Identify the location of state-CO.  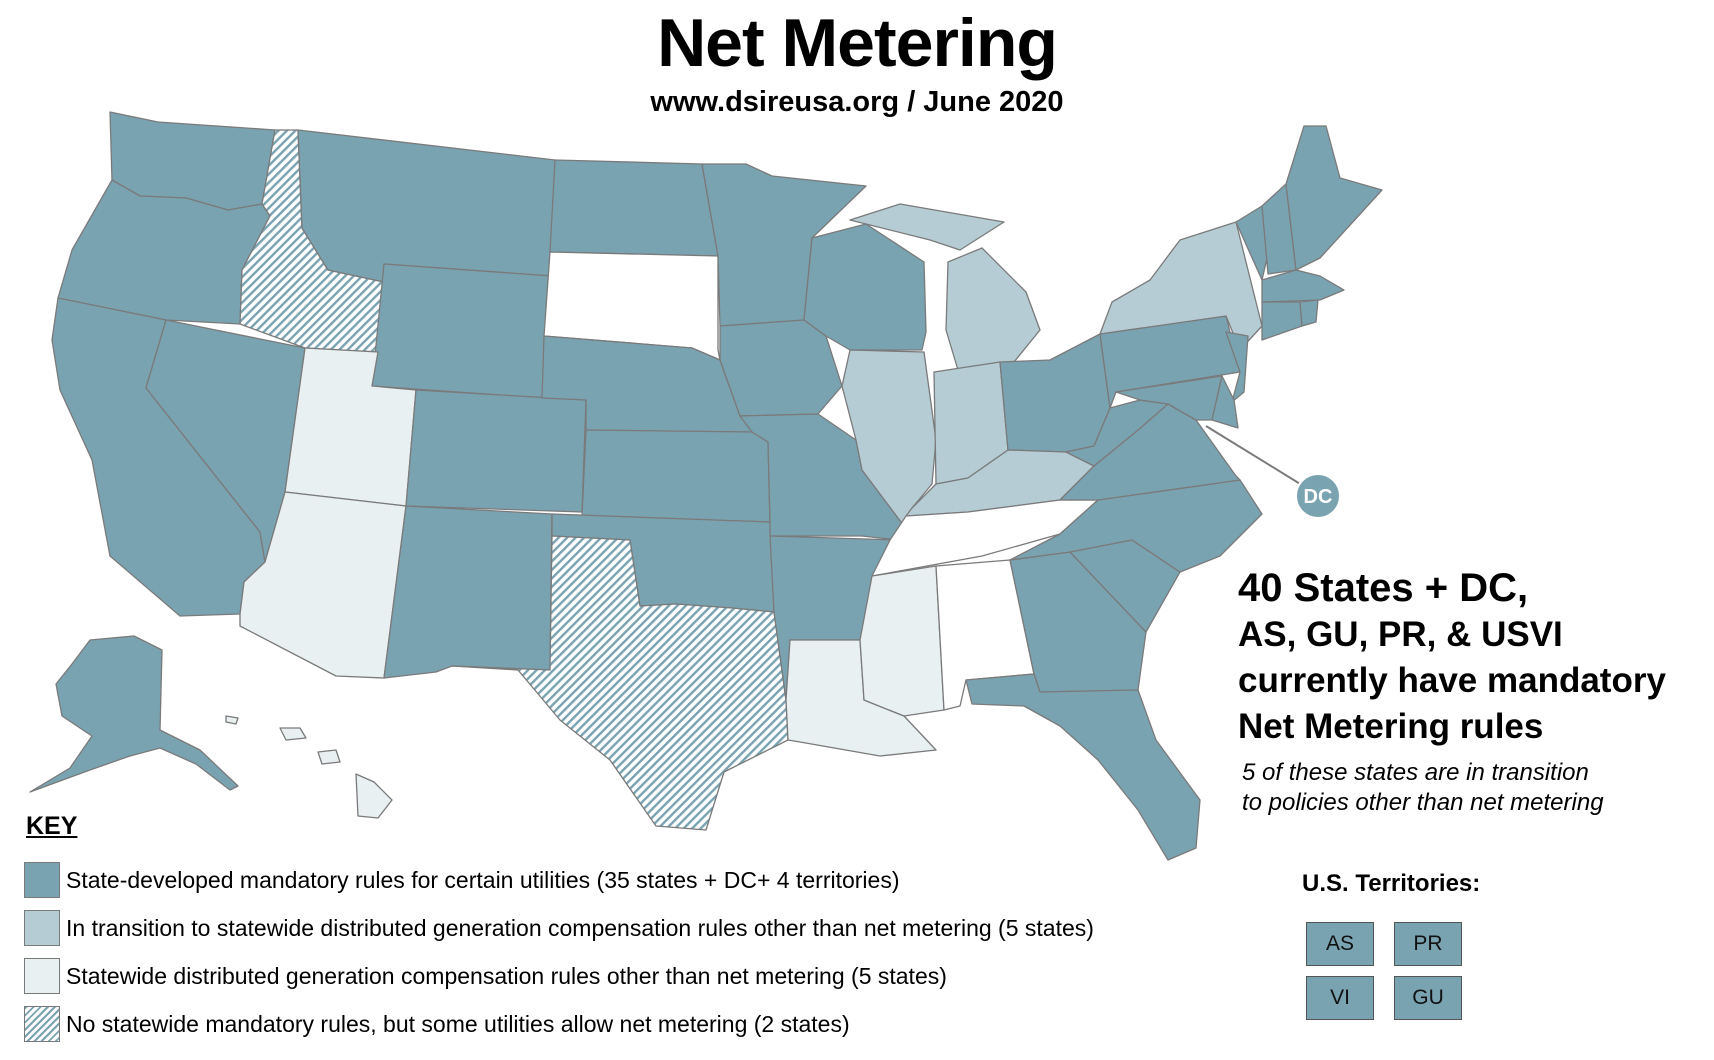
(496, 451).